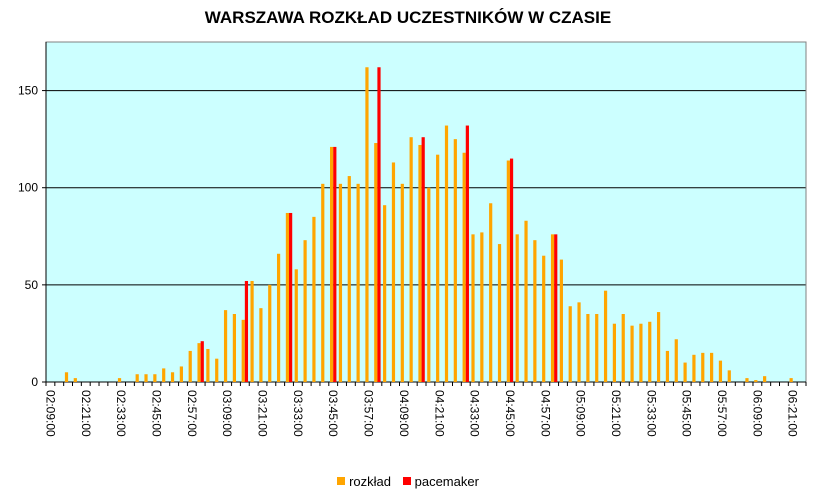  What do you see at coordinates (545, 413) in the screenshot?
I see `x-tick-label: 04:57:00` at bounding box center [545, 413].